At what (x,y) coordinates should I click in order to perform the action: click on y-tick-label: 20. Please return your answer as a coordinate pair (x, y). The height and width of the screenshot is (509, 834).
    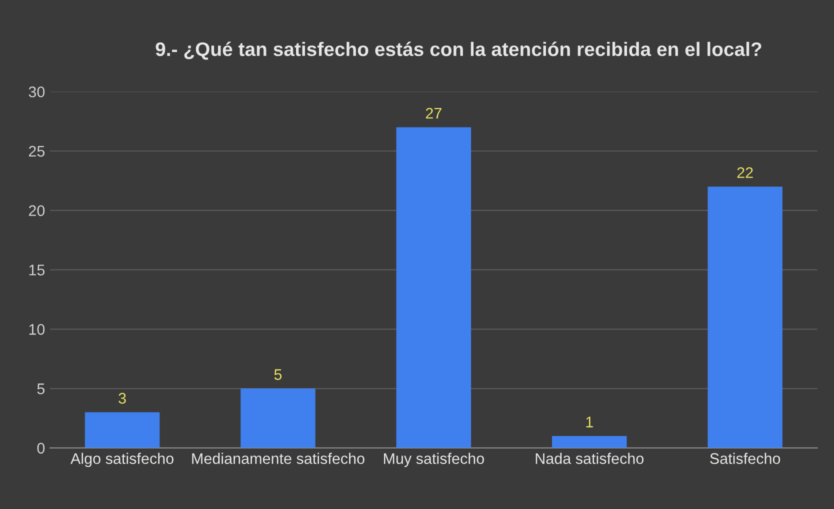
    Looking at the image, I should click on (36, 210).